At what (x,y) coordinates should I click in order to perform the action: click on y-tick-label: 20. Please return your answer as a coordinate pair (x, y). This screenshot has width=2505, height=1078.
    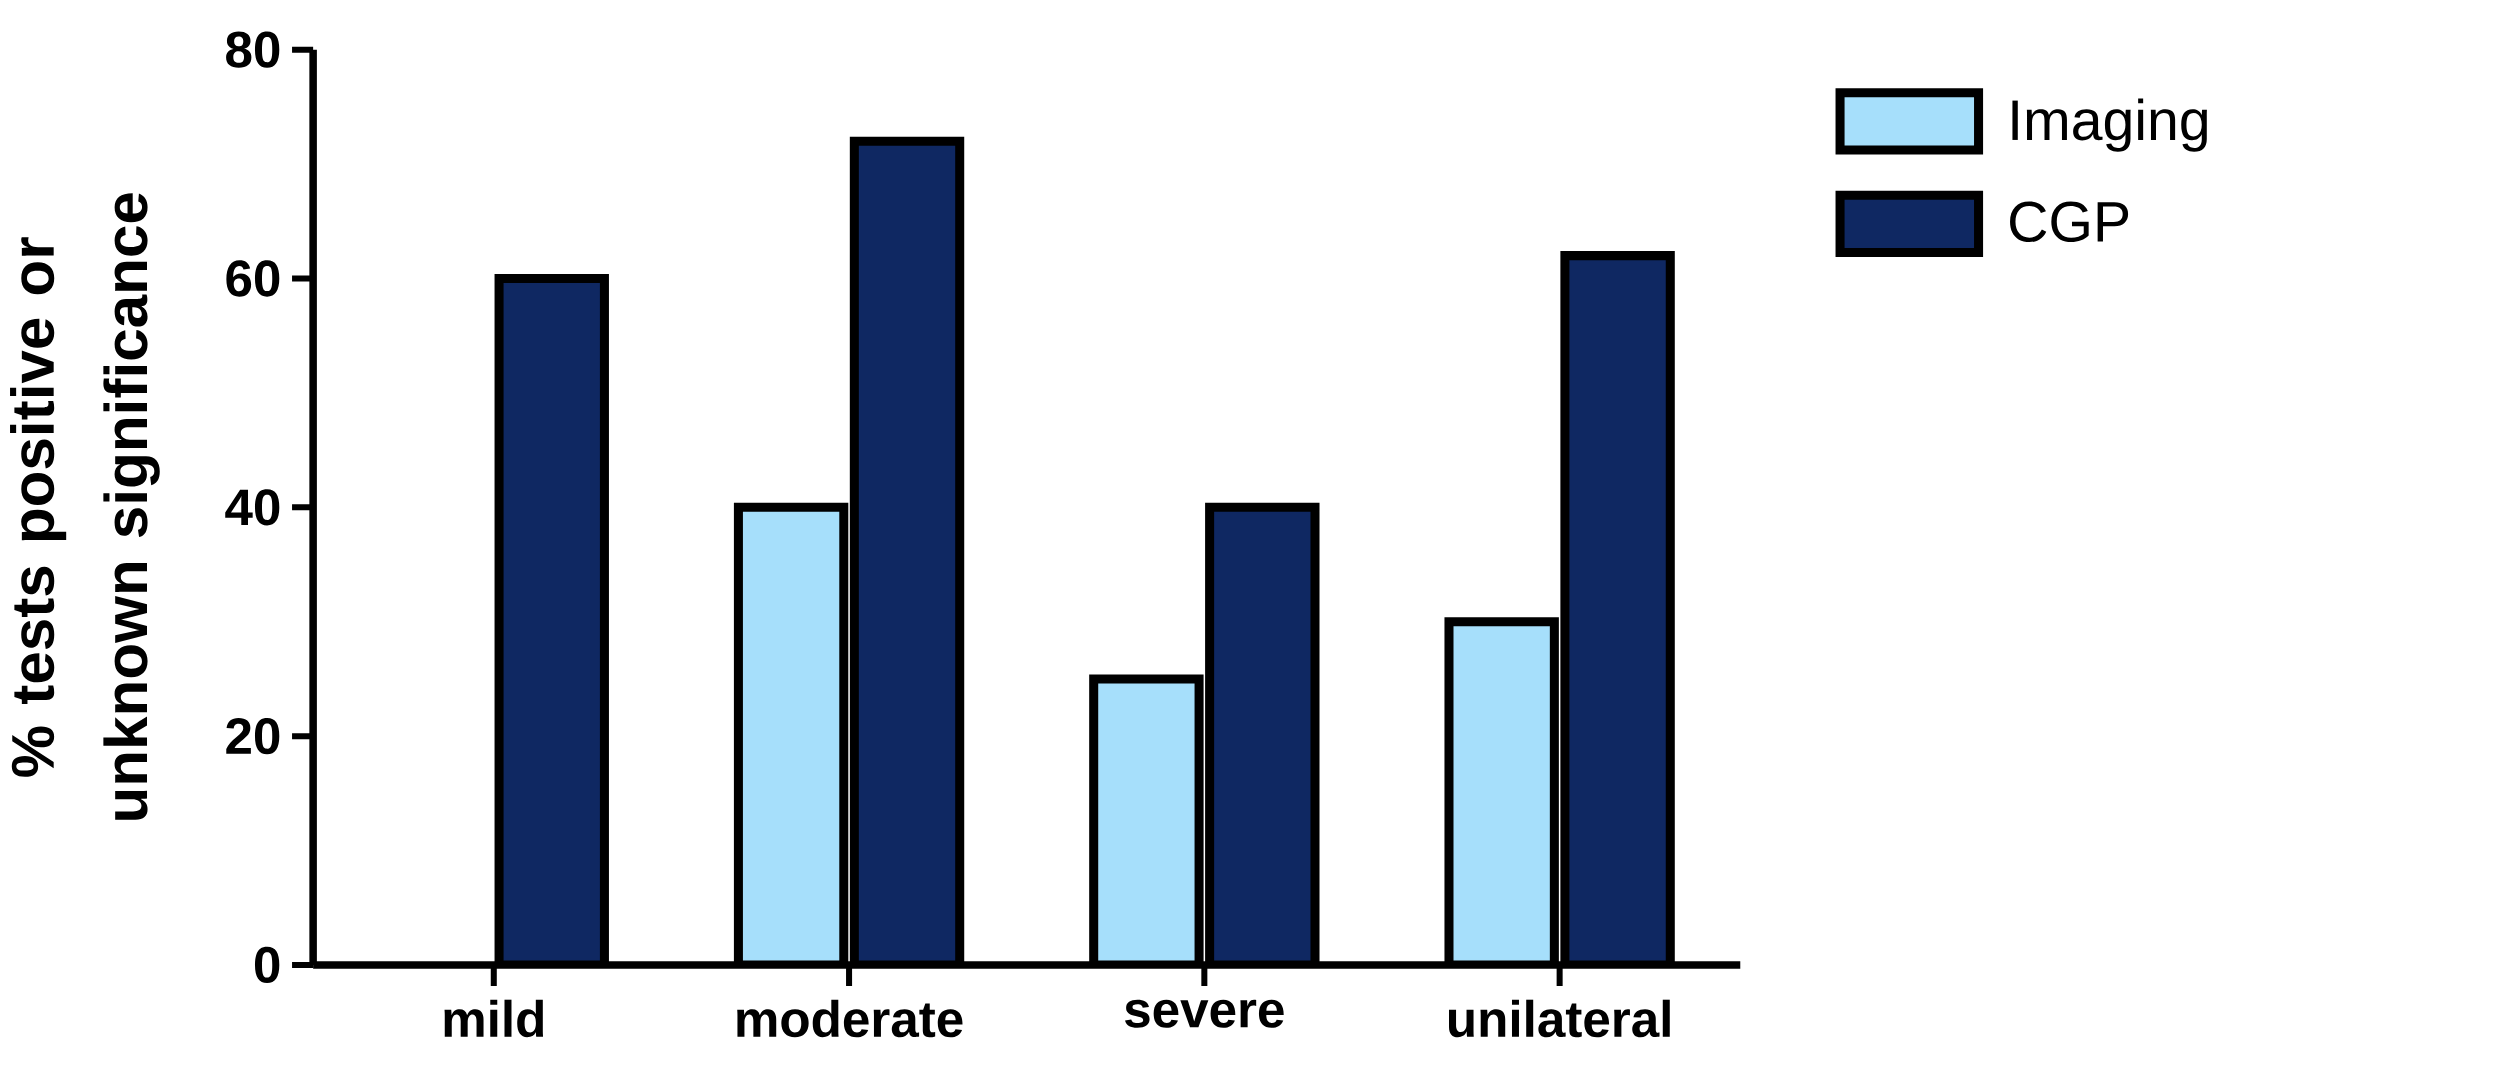
    Looking at the image, I should click on (253, 736).